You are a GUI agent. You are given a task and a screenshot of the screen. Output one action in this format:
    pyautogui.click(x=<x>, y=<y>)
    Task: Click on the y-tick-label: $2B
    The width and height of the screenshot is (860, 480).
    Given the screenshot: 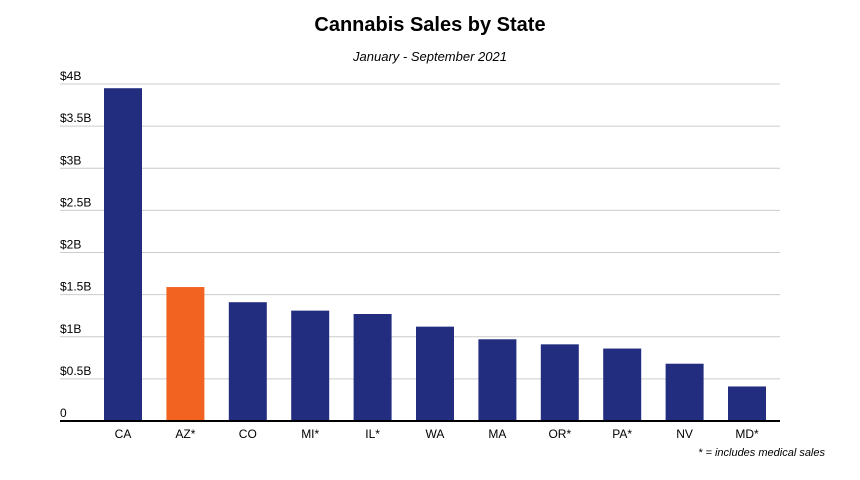 What is the action you would take?
    pyautogui.click(x=70, y=245)
    